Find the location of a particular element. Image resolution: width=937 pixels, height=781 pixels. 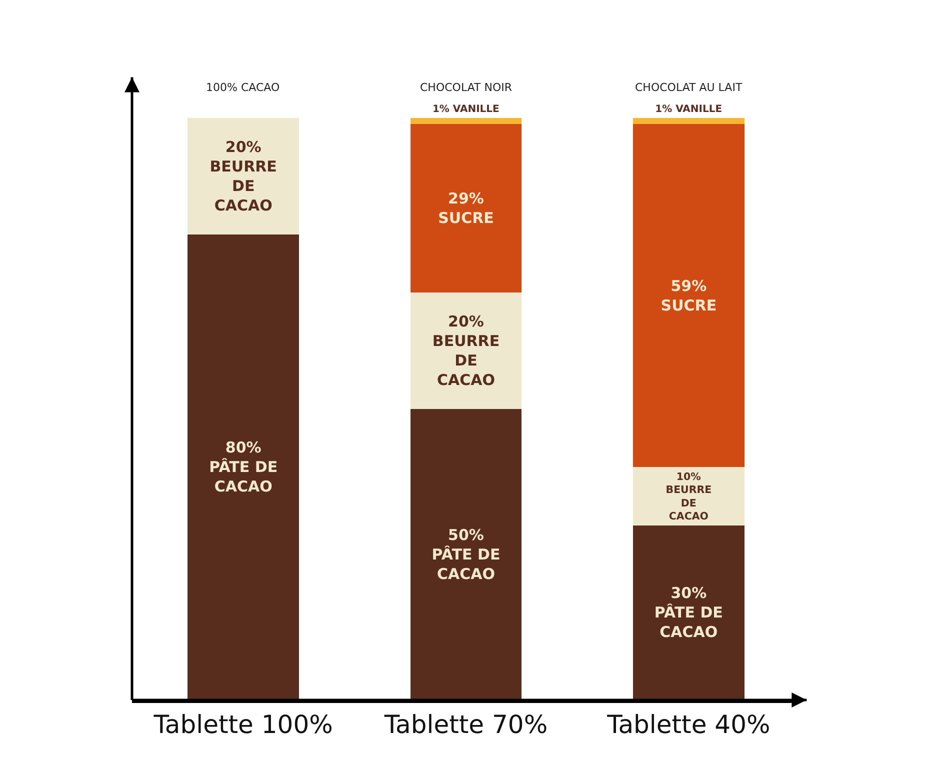

data-label: 29% SUCRE is located at coordinates (466, 208).